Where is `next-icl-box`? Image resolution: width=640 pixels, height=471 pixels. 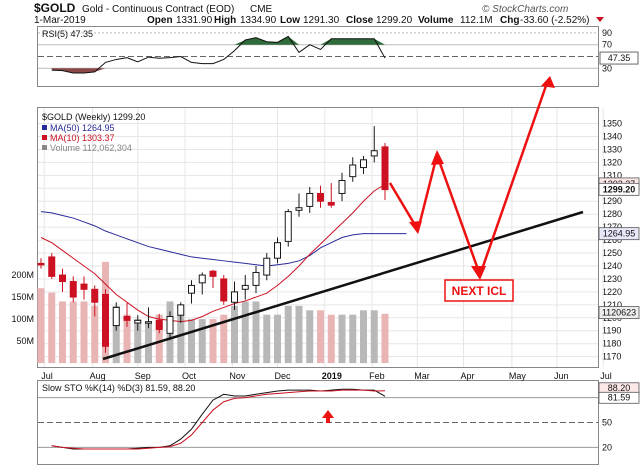 next-icl-box is located at coordinates (479, 290).